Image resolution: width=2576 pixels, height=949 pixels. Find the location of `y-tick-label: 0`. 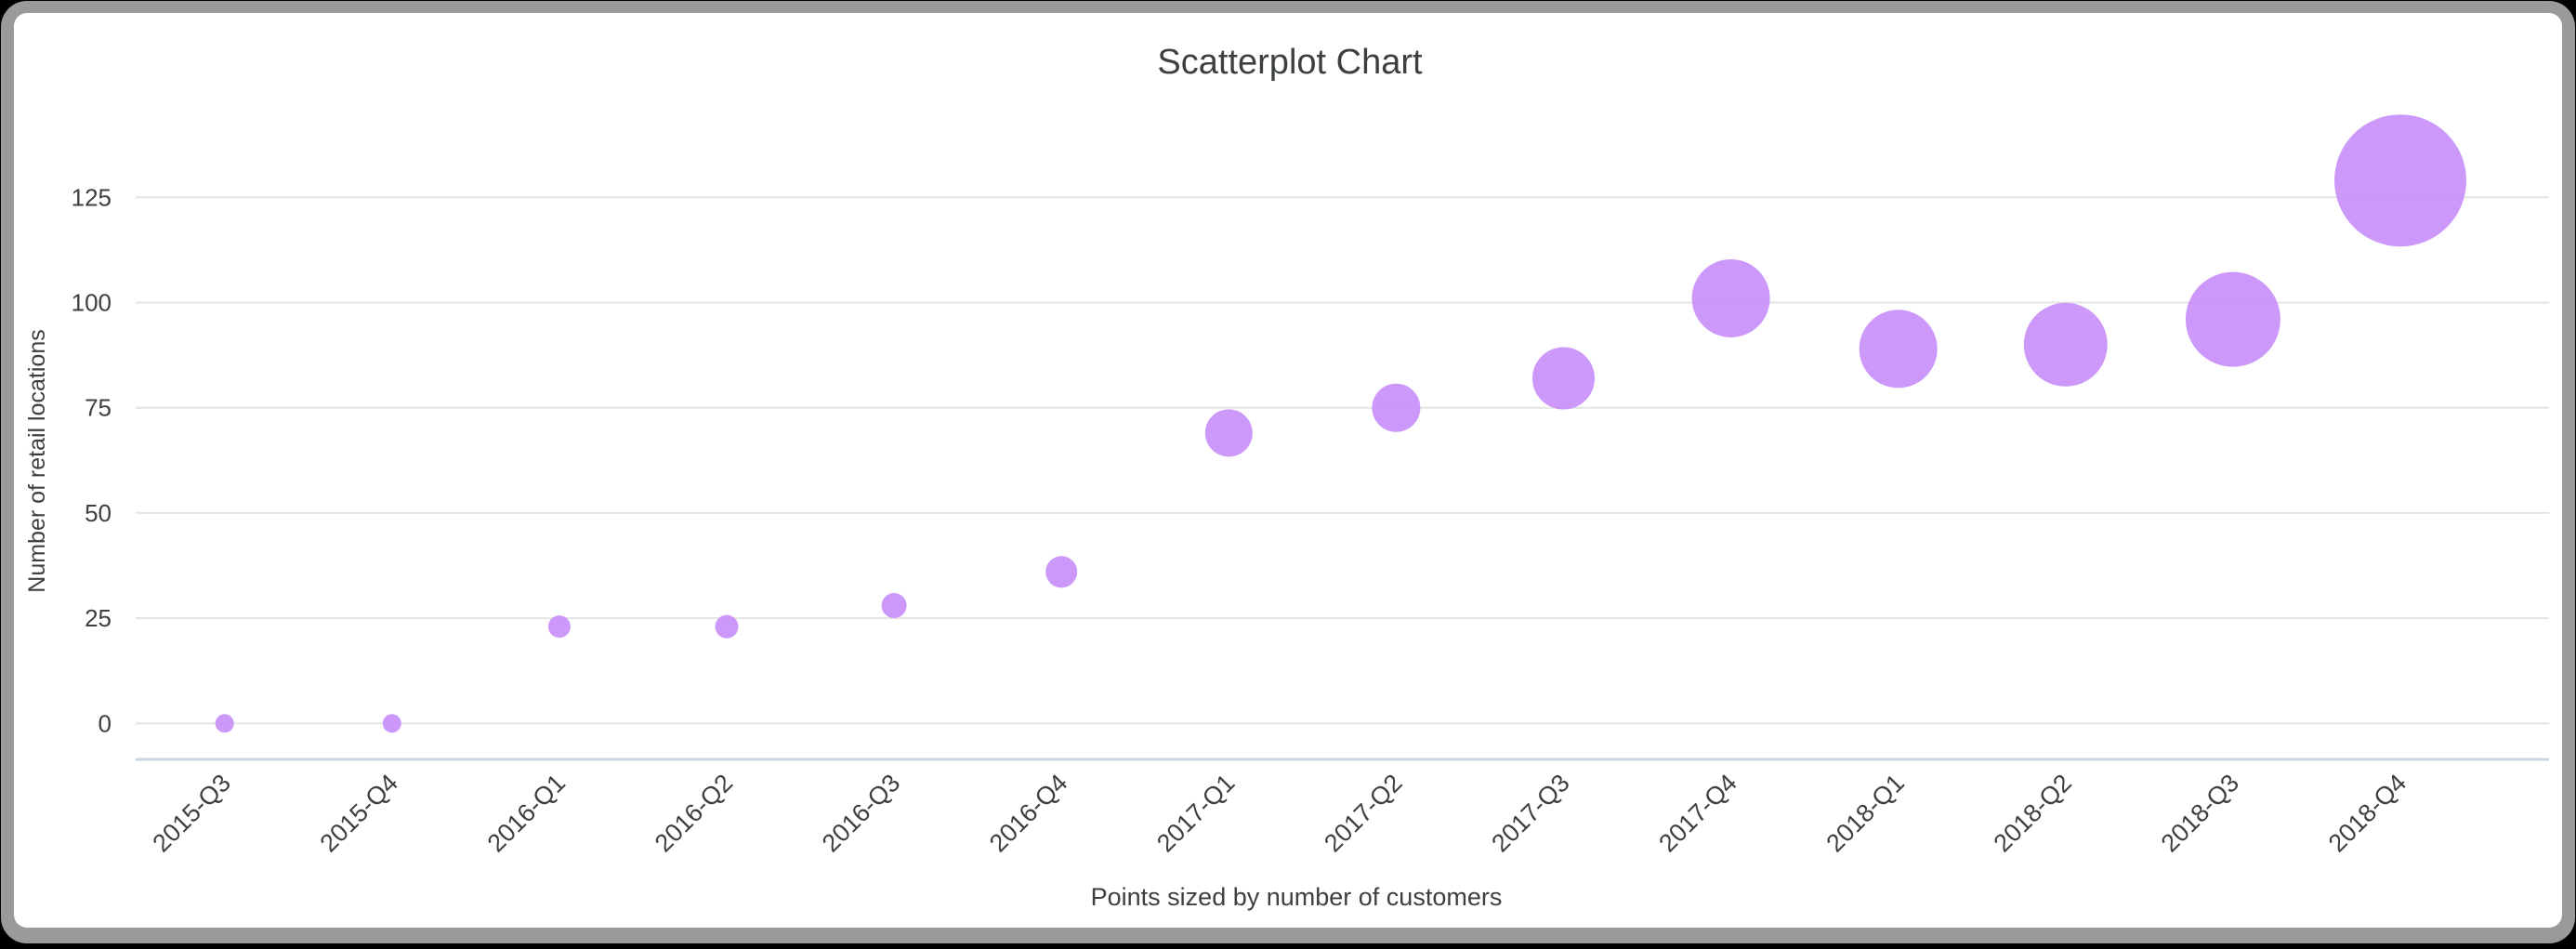

y-tick-label: 0 is located at coordinates (105, 723).